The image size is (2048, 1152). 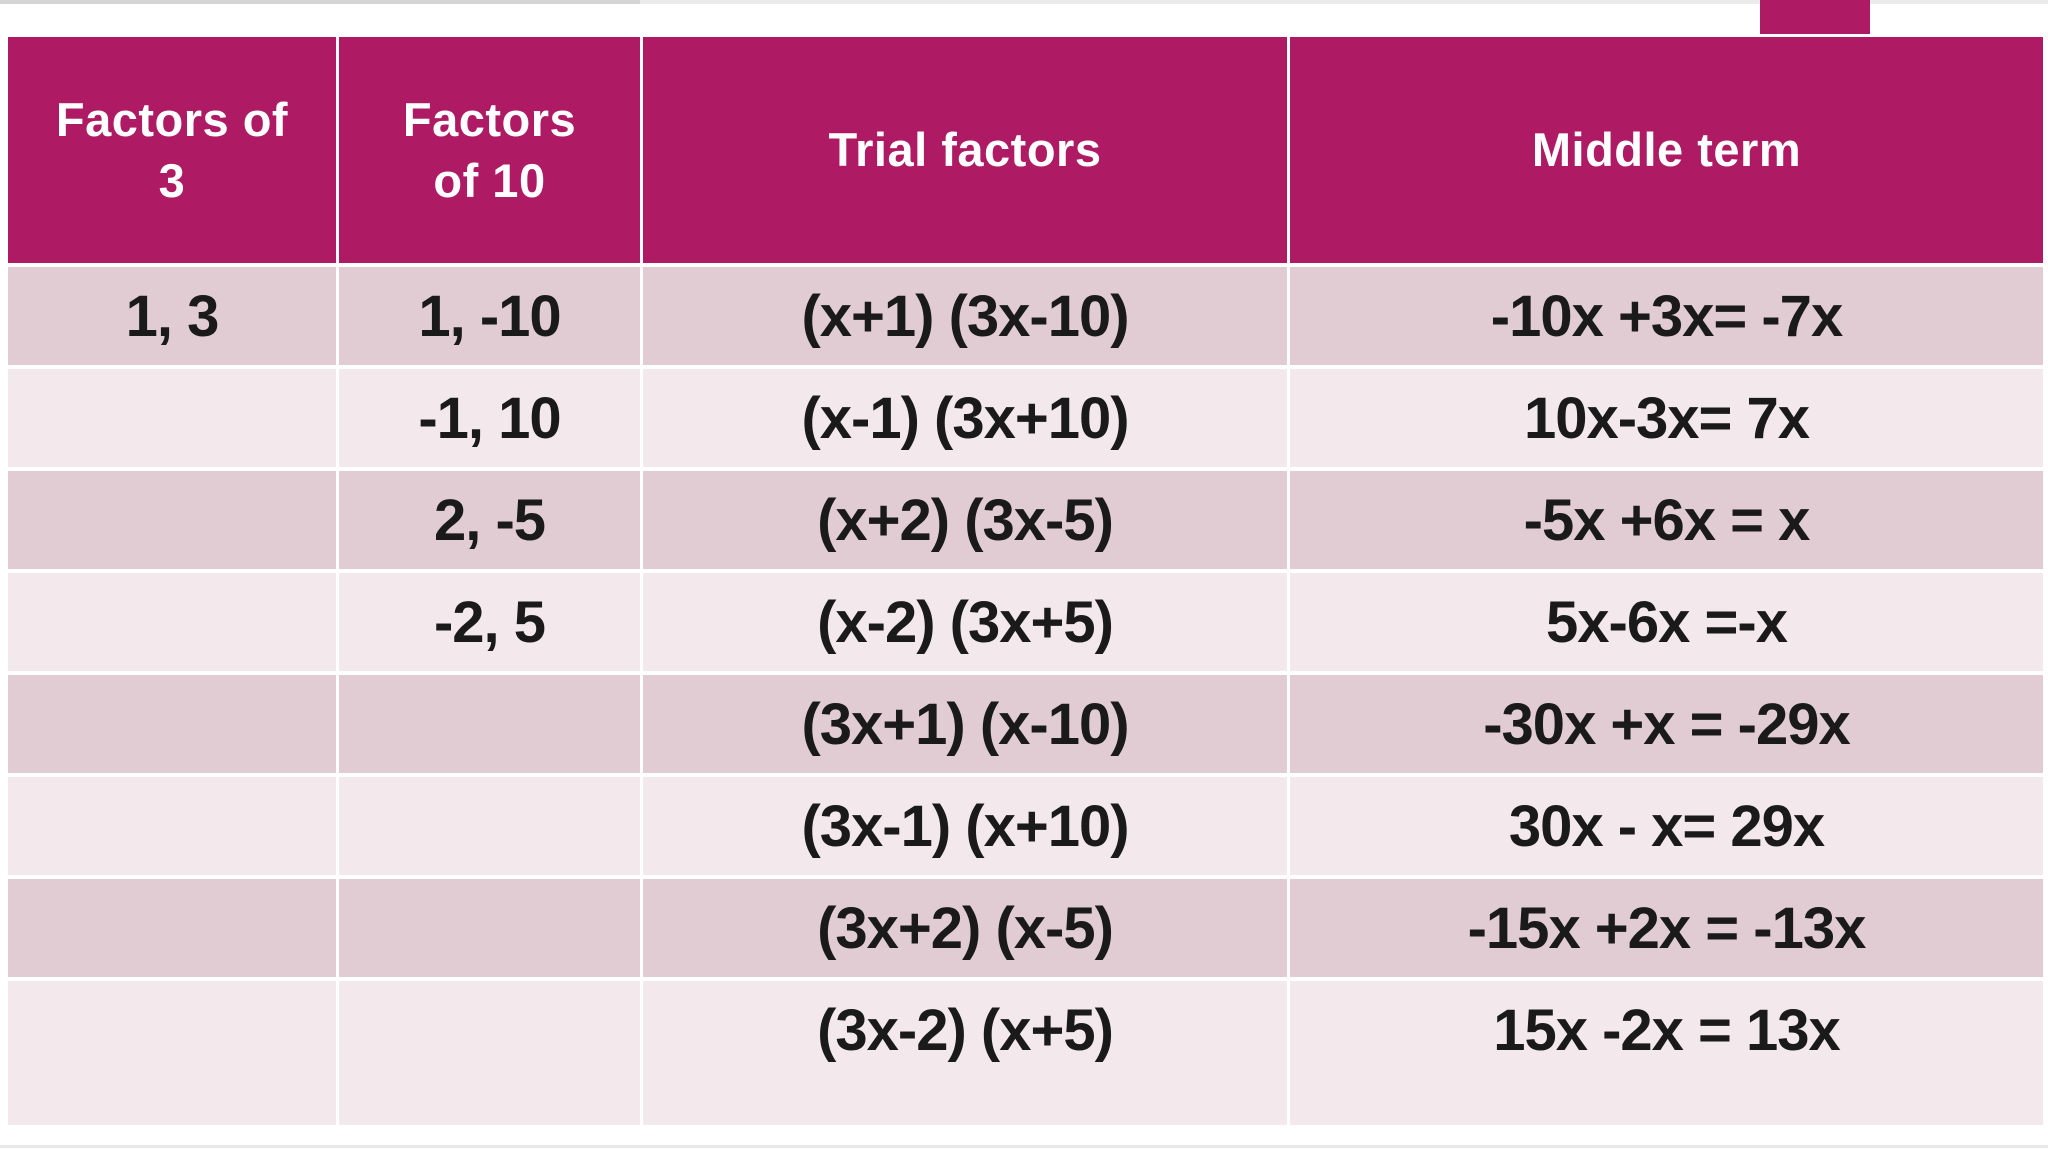 I want to click on cell-factors-of-10: -1, 10, so click(x=489, y=418).